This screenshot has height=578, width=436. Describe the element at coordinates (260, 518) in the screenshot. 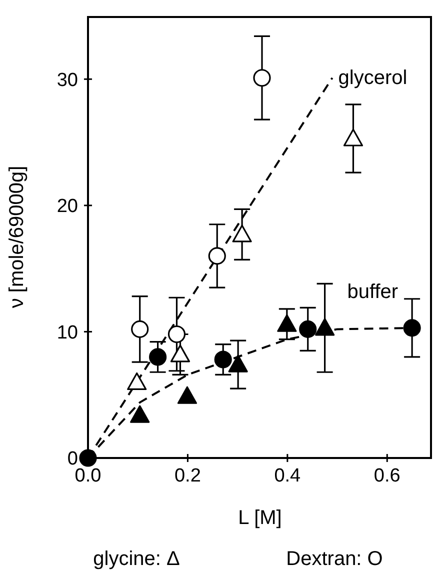

I see `x-axis-title: L [M]` at that location.